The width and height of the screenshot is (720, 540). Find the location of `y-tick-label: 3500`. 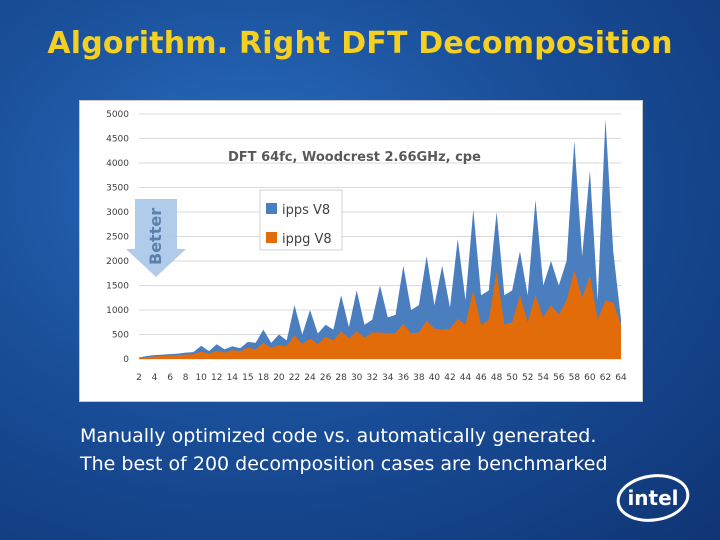

y-tick-label: 3500 is located at coordinates (117, 189).